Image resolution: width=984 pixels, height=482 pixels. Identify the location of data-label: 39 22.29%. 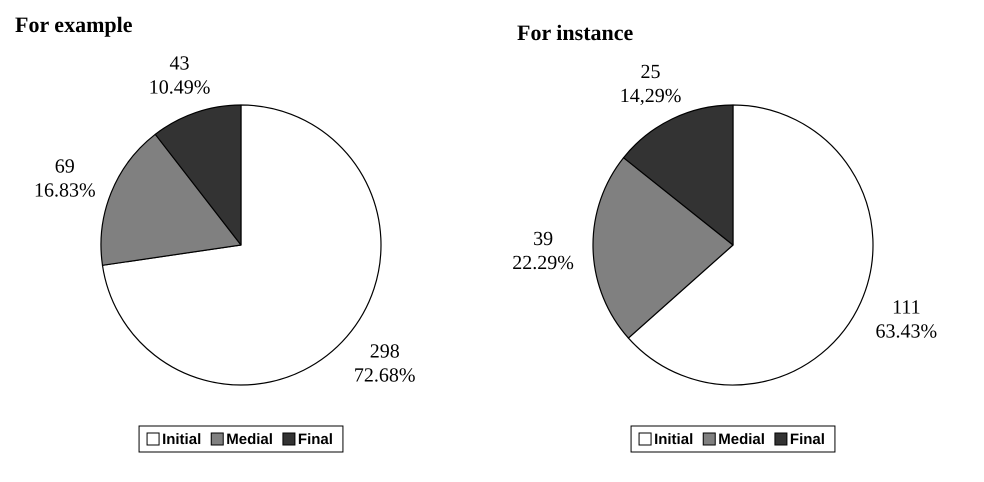
(543, 251).